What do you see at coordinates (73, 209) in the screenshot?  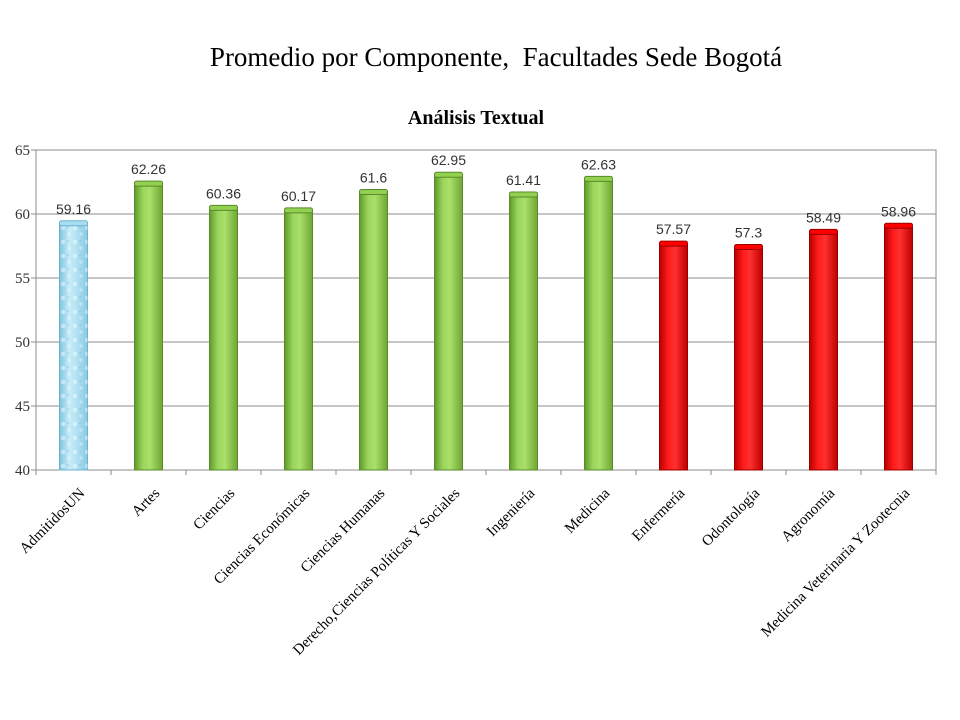 I see `value-label: 59.16` at bounding box center [73, 209].